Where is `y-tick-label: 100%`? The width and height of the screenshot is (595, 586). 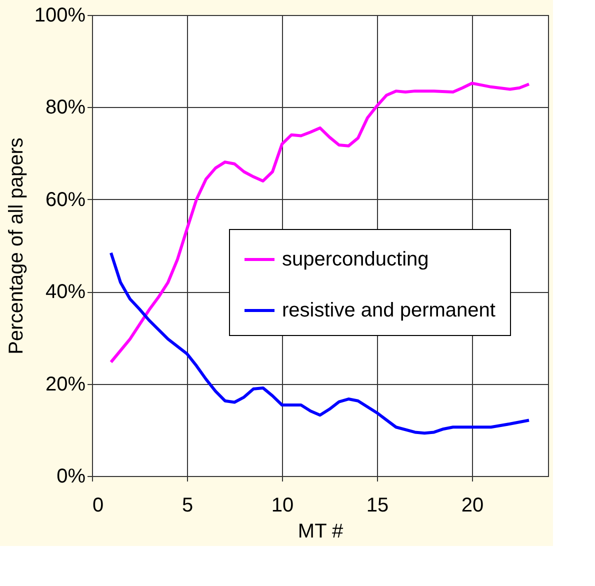 y-tick-label: 100% is located at coordinates (60, 15).